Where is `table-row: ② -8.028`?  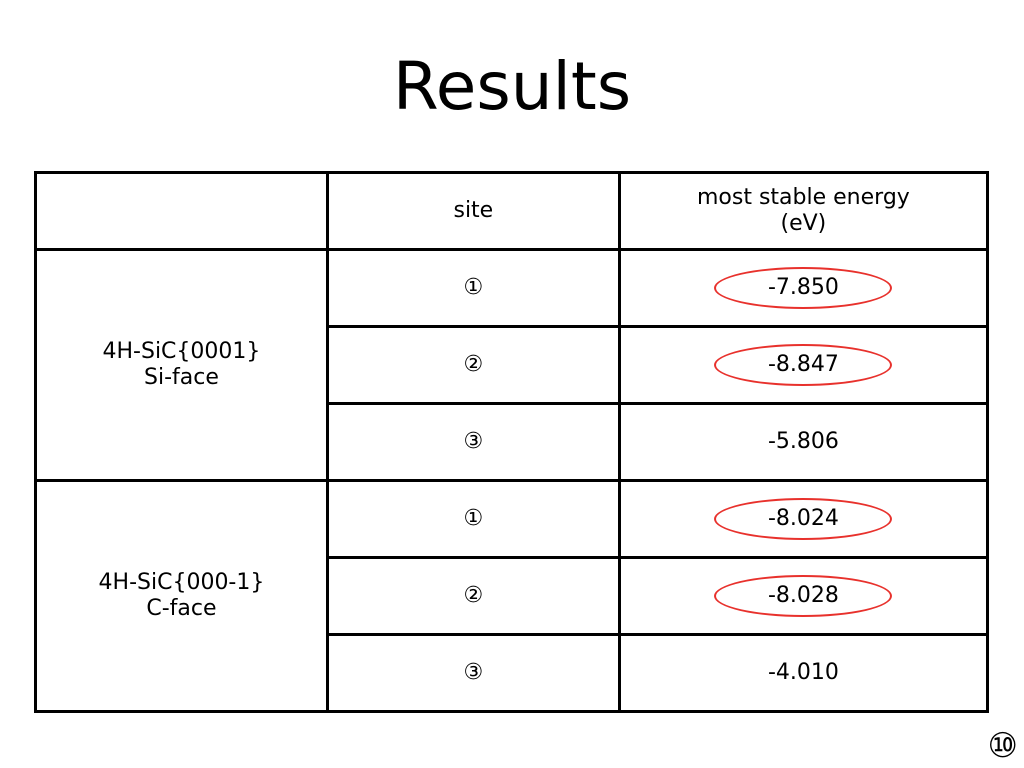
table-row: ② -8.028 is located at coordinates (513, 596).